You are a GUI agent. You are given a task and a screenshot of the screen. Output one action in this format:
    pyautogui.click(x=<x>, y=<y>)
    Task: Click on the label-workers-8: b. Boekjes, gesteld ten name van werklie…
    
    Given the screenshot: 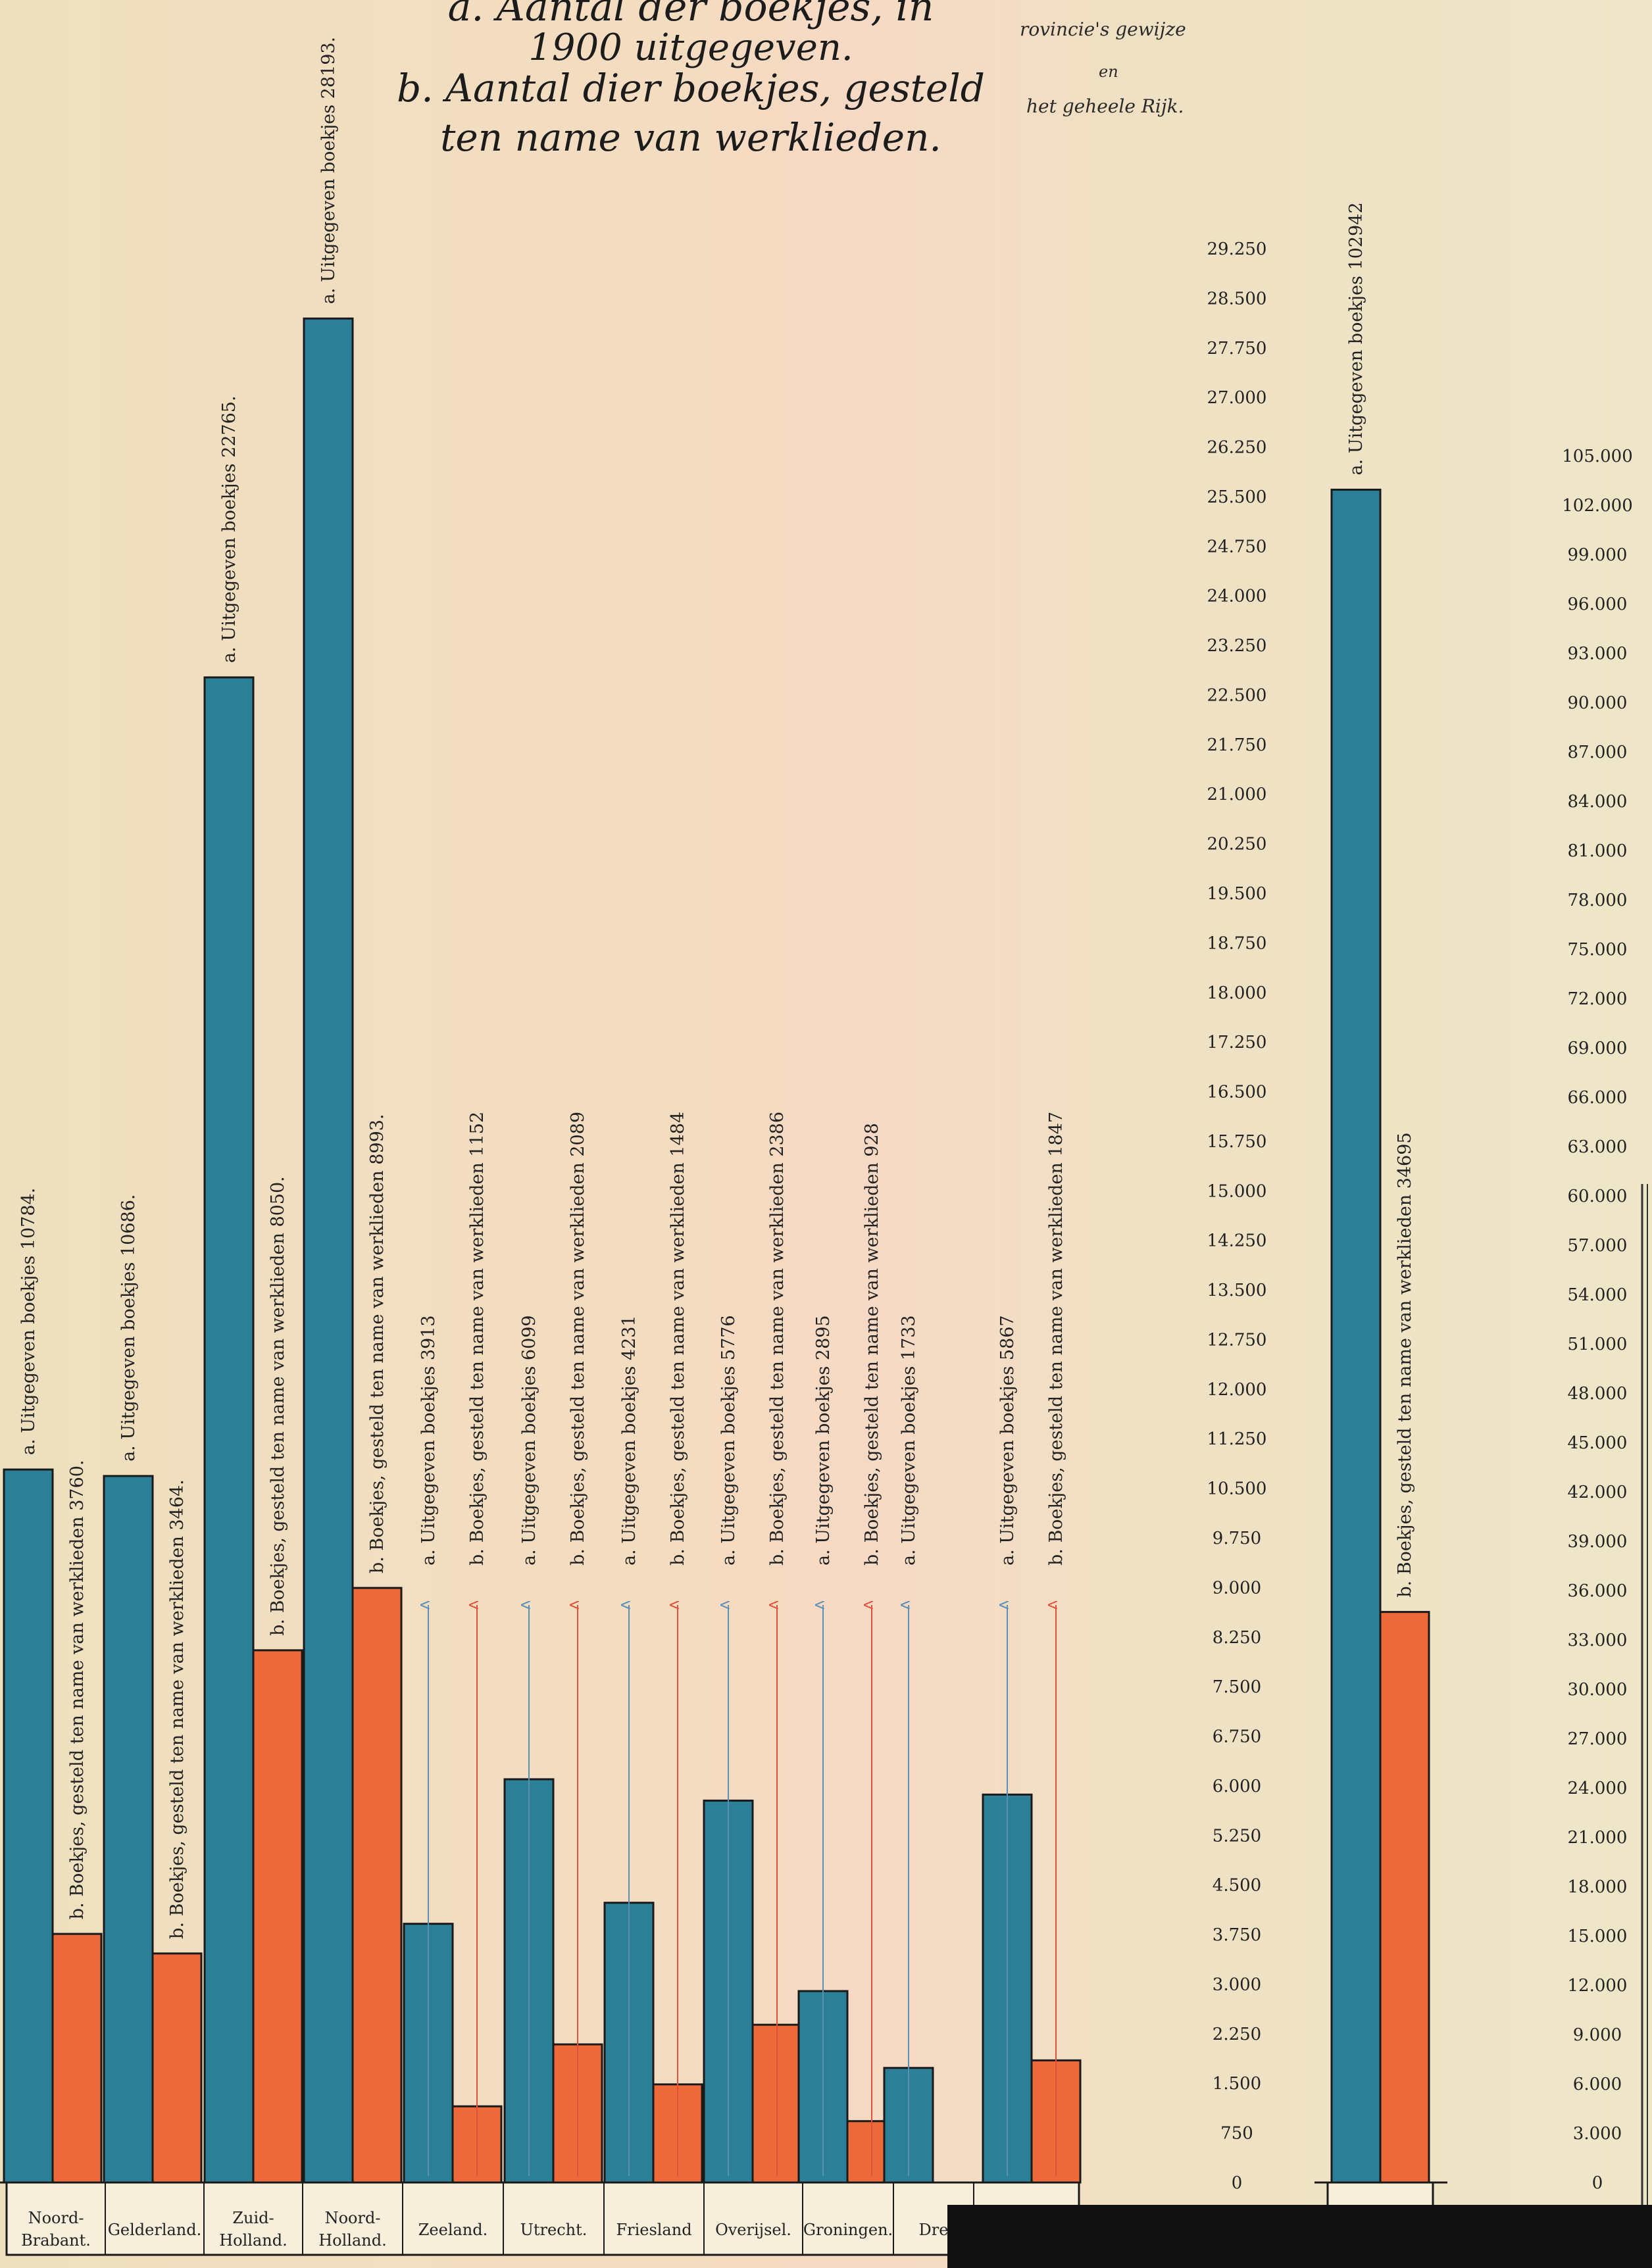 What is the action you would take?
    pyautogui.click(x=872, y=1344)
    